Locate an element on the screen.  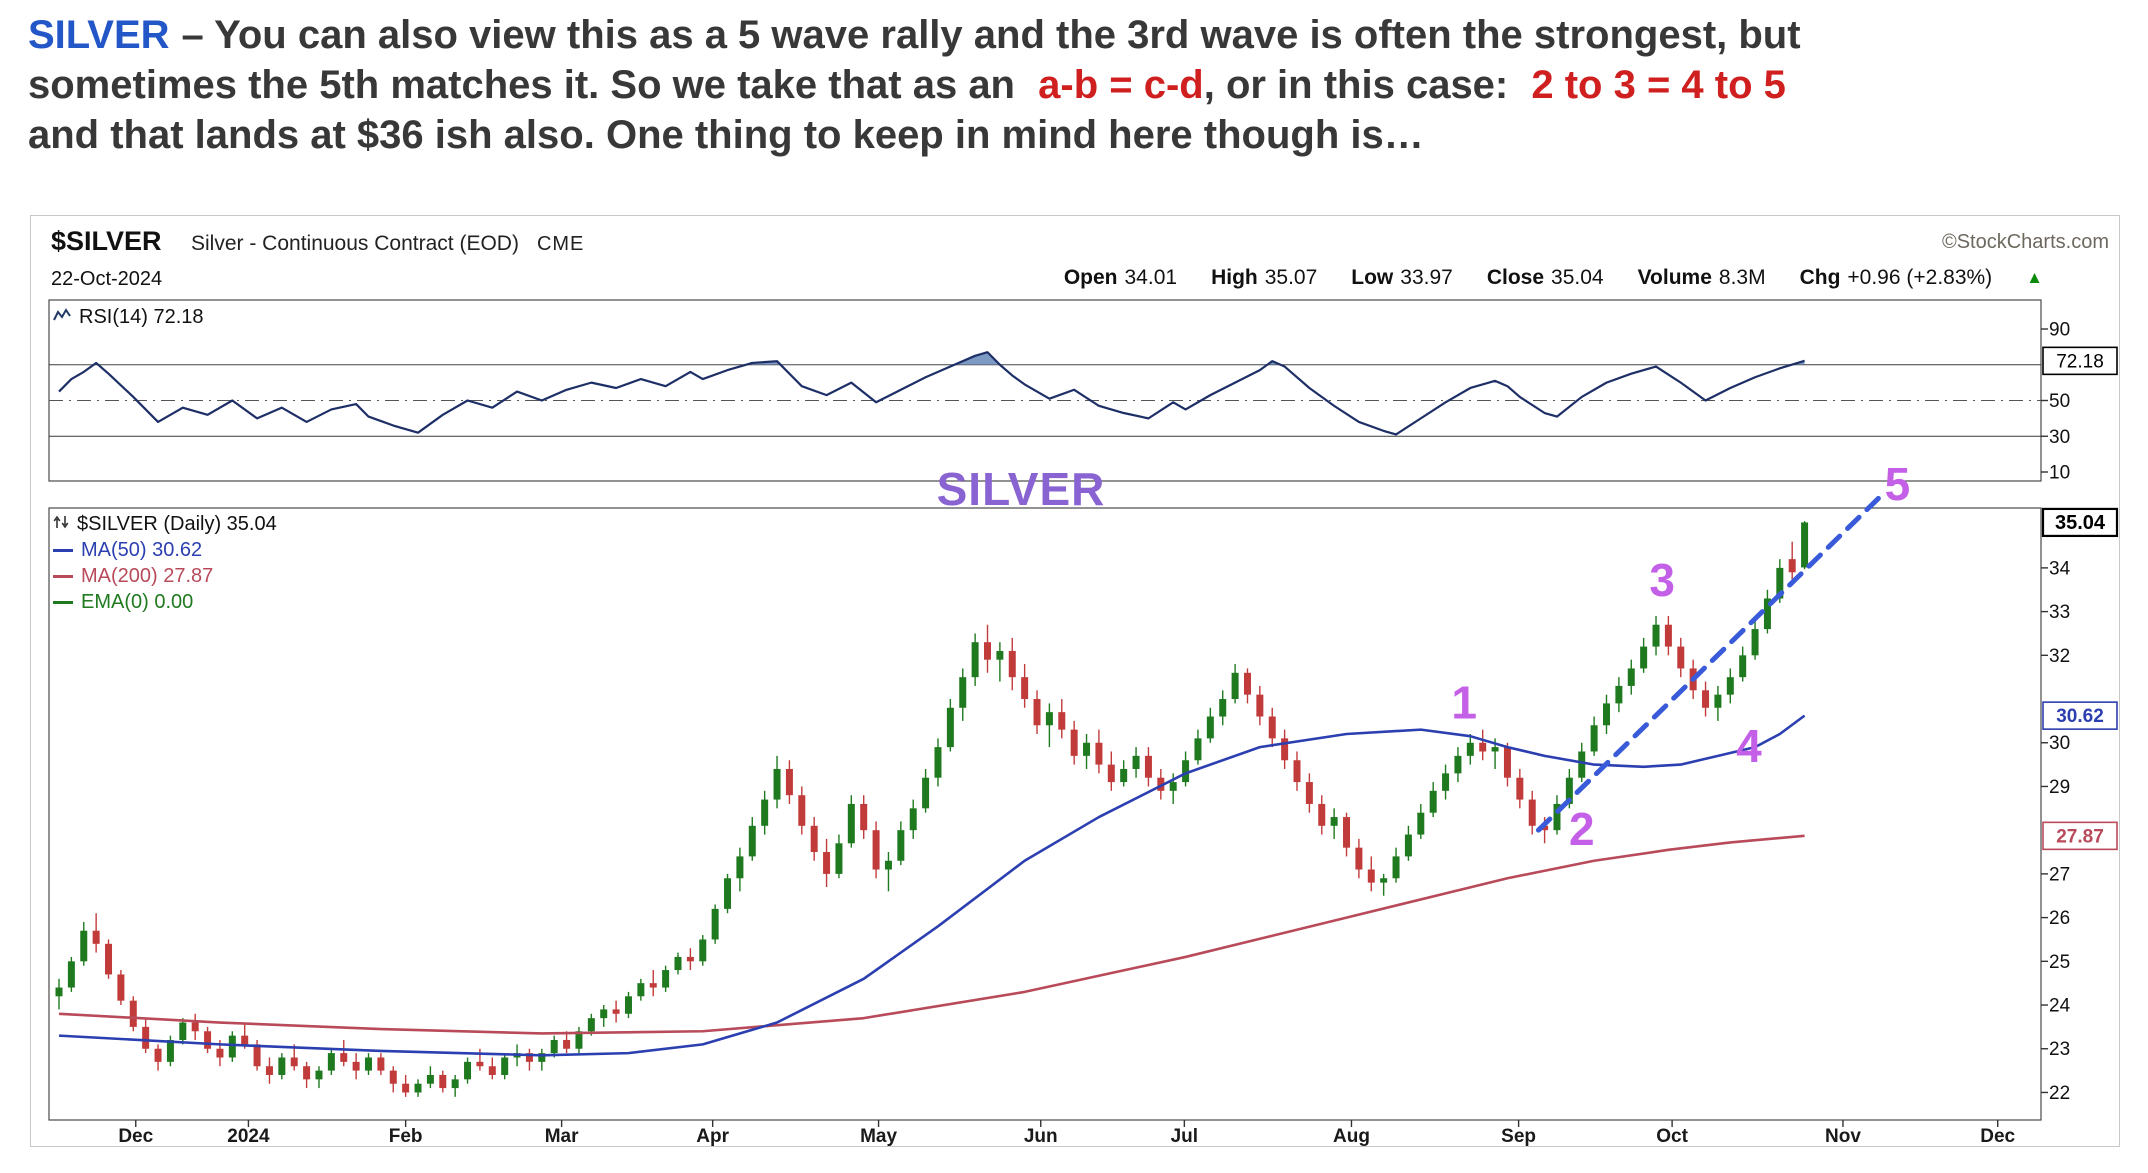
stockcharts-copyright: ©StockCharts.com is located at coordinates (2025, 242).